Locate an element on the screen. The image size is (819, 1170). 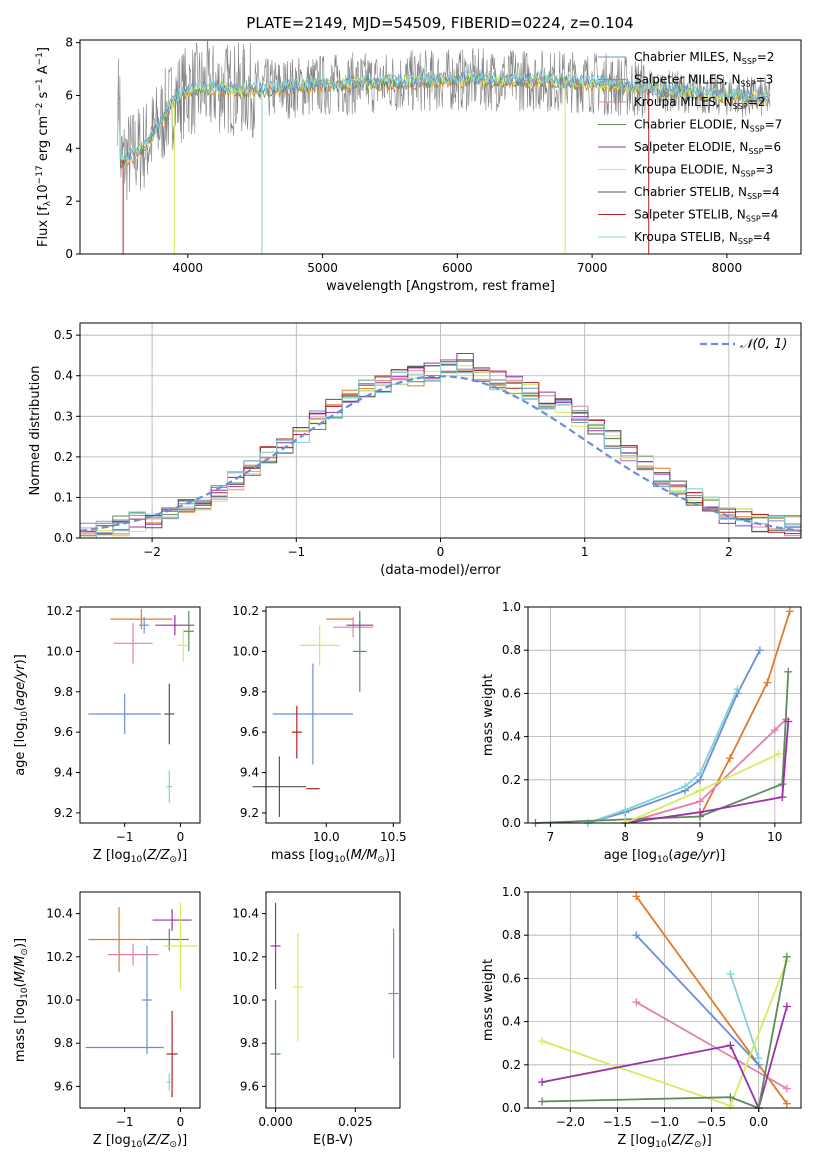
tick-label-x: 0.000 is located at coordinates (275, 1122).